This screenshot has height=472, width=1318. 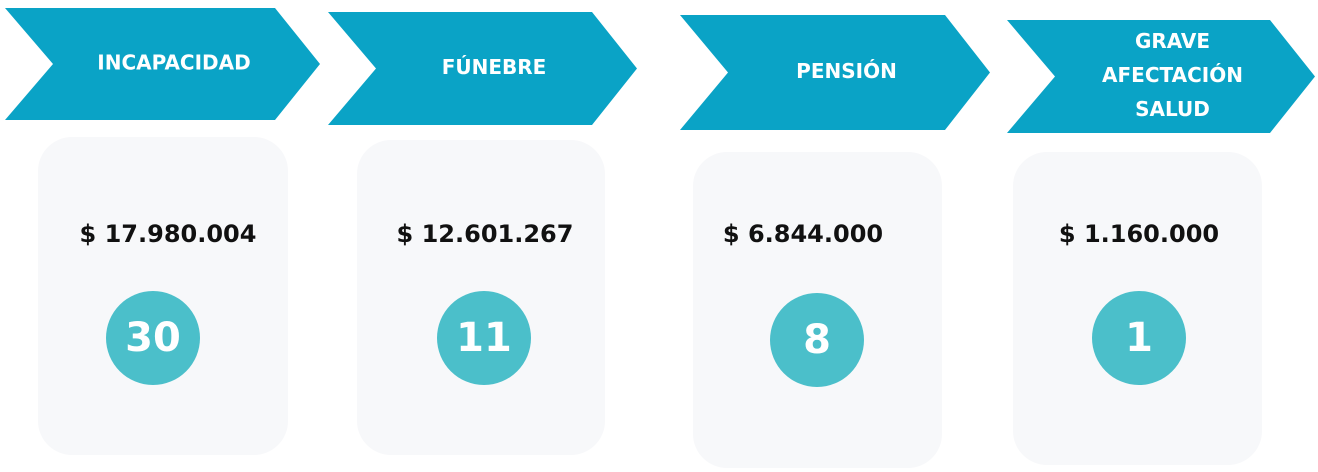 What do you see at coordinates (1172, 109) in the screenshot?
I see `category-label: SALUD` at bounding box center [1172, 109].